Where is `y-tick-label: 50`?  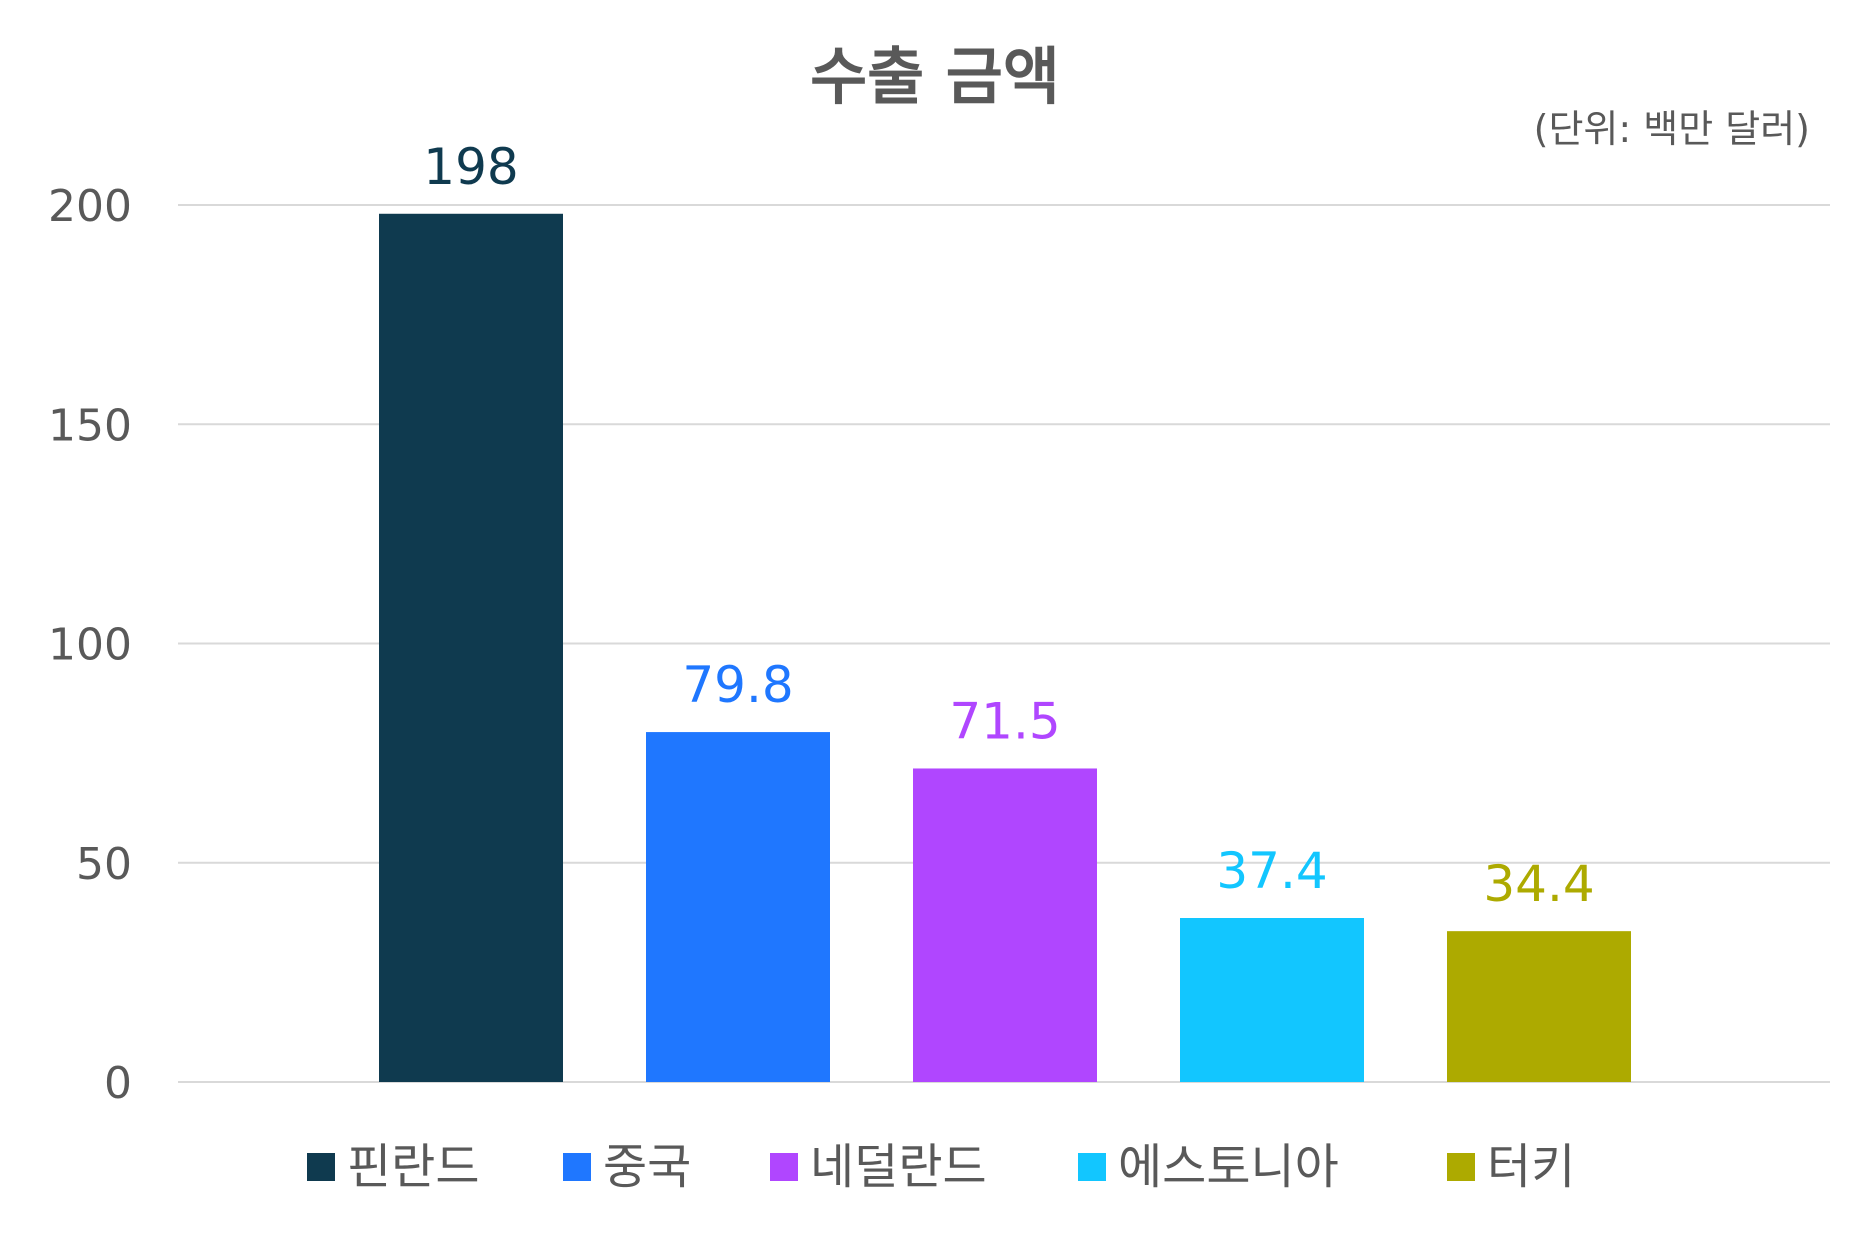 y-tick-label: 50 is located at coordinates (104, 864).